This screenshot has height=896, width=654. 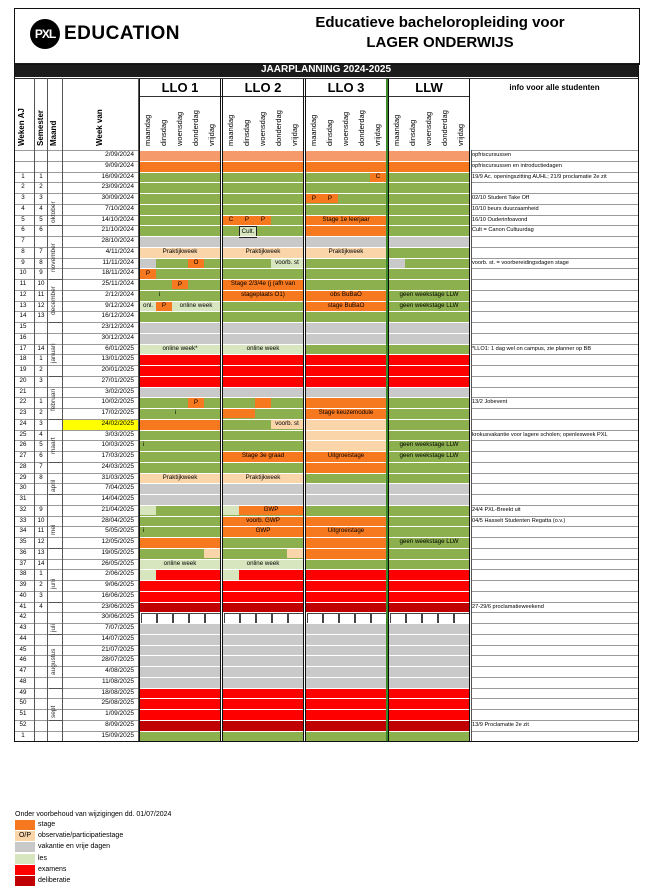 I want to click on logo-word: EDUCATION, so click(x=122, y=33).